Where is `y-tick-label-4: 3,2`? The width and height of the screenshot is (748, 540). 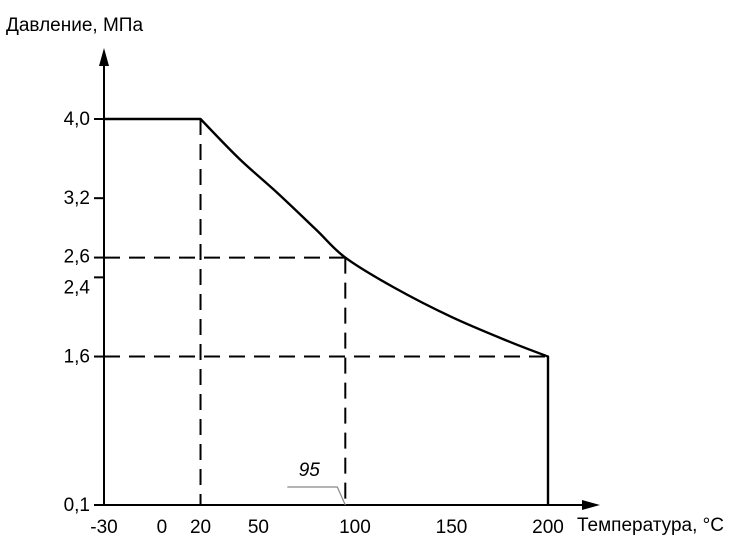 y-tick-label-4: 3,2 is located at coordinates (77, 198).